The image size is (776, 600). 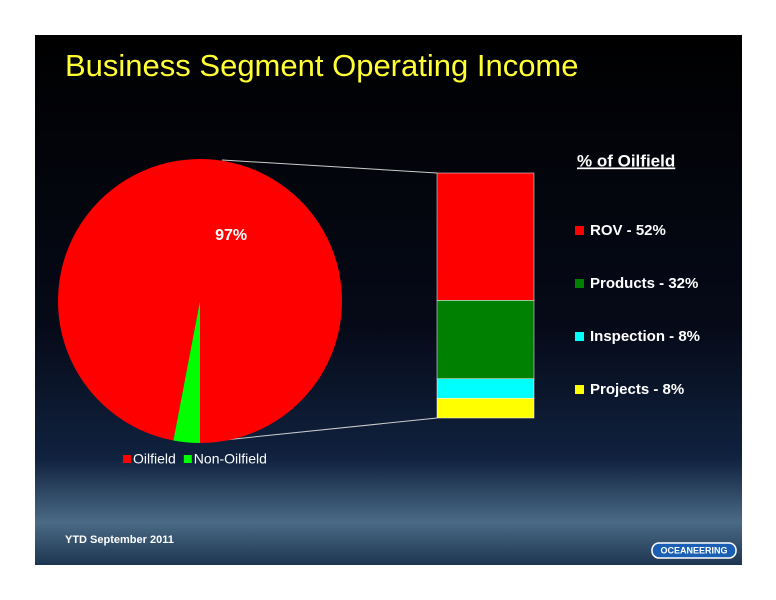 I want to click on legend-label: Oilfield, so click(x=154, y=459).